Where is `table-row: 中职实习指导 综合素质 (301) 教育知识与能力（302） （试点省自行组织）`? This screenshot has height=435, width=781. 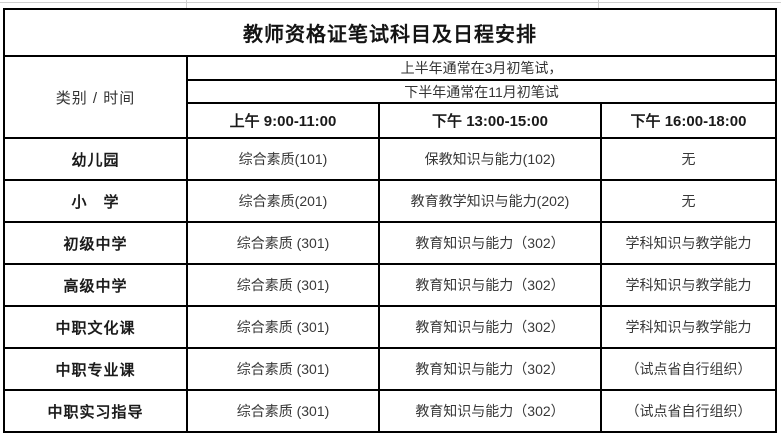 table-row: 中职实习指导 综合素质 (301) 教育知识与能力（302） （试点省自行组织） is located at coordinates (390, 411).